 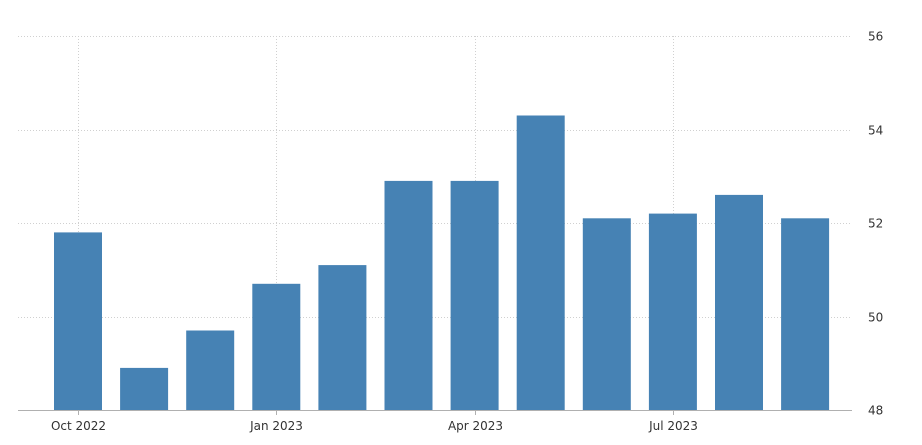 I want to click on x-tick-label: Jul 2023, so click(x=673, y=426).